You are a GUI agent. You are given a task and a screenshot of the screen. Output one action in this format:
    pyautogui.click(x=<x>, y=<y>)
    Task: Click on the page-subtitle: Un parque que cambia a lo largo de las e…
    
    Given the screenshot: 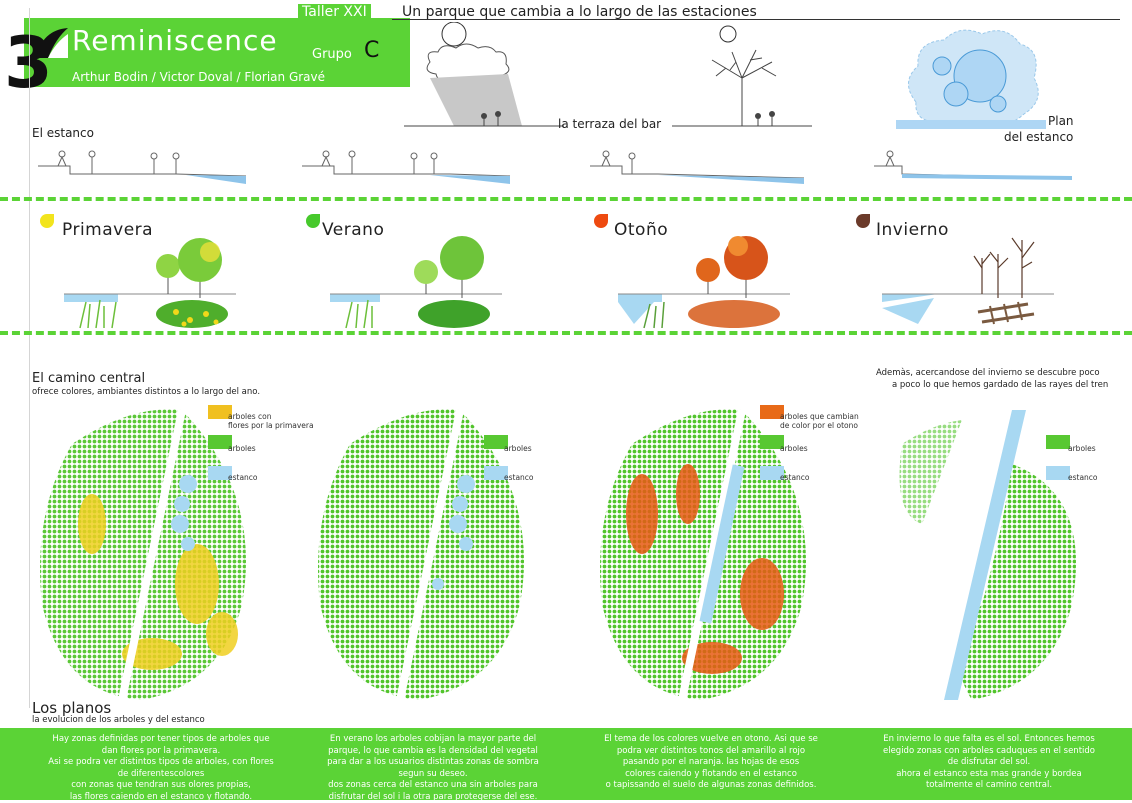 What is the action you would take?
    pyautogui.click(x=579, y=12)
    